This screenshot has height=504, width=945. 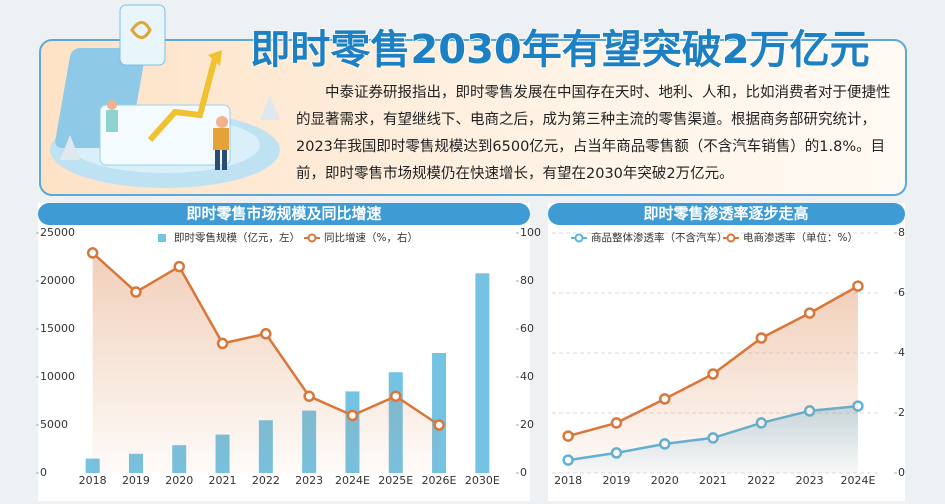 What do you see at coordinates (901, 292) in the screenshot?
I see `tick-label: 6` at bounding box center [901, 292].